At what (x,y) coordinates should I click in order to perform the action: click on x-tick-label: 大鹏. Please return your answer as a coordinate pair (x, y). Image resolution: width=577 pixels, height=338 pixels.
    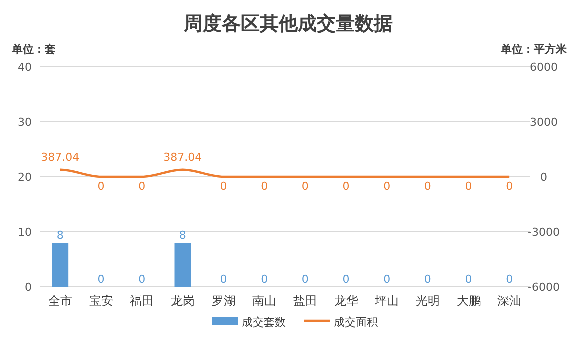
    Looking at the image, I should click on (468, 301).